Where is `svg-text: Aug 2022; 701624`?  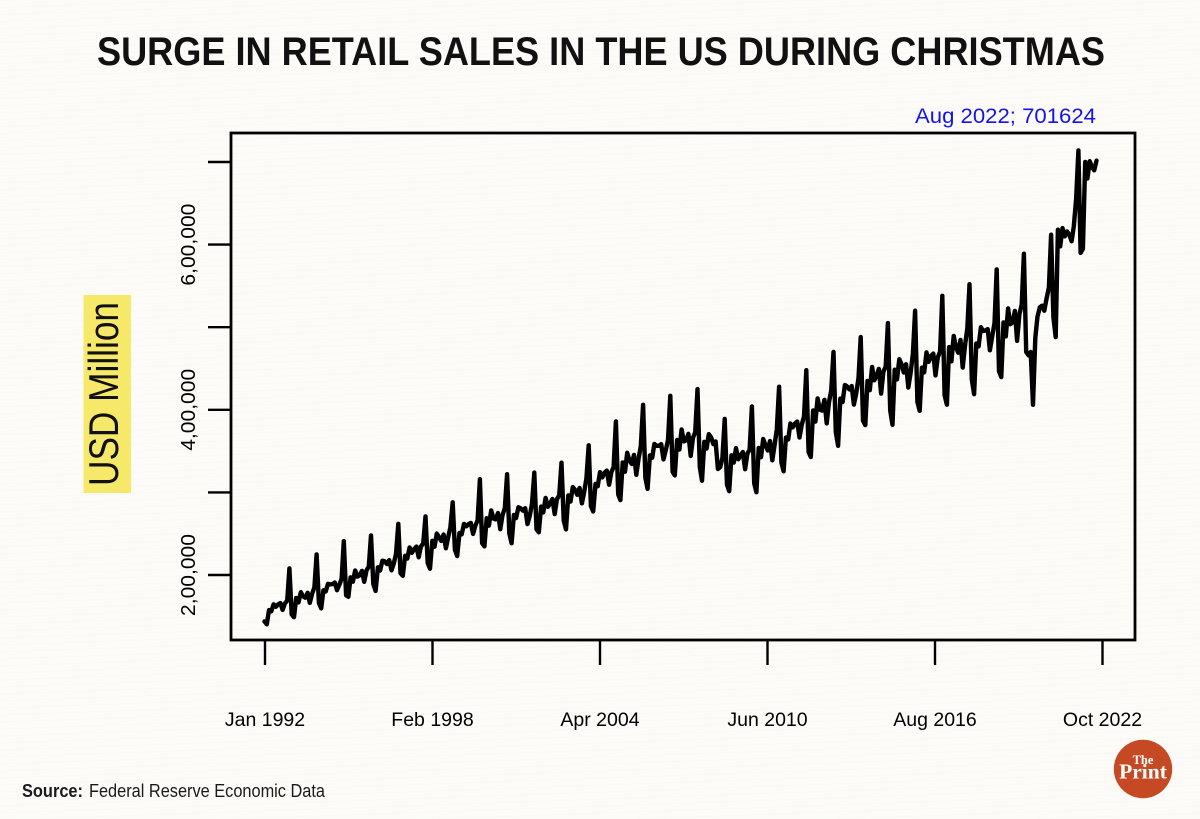 svg-text: Aug 2022; 701624 is located at coordinates (1005, 116).